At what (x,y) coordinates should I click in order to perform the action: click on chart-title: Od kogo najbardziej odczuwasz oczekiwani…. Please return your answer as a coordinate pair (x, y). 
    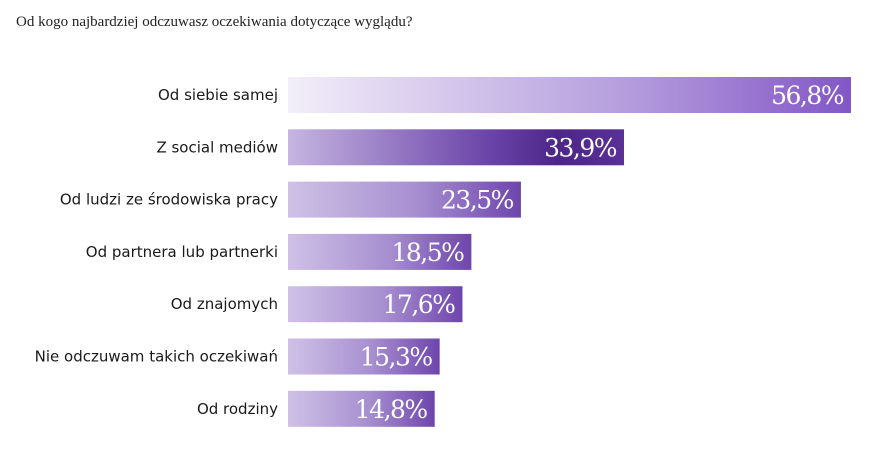
    Looking at the image, I should click on (214, 22).